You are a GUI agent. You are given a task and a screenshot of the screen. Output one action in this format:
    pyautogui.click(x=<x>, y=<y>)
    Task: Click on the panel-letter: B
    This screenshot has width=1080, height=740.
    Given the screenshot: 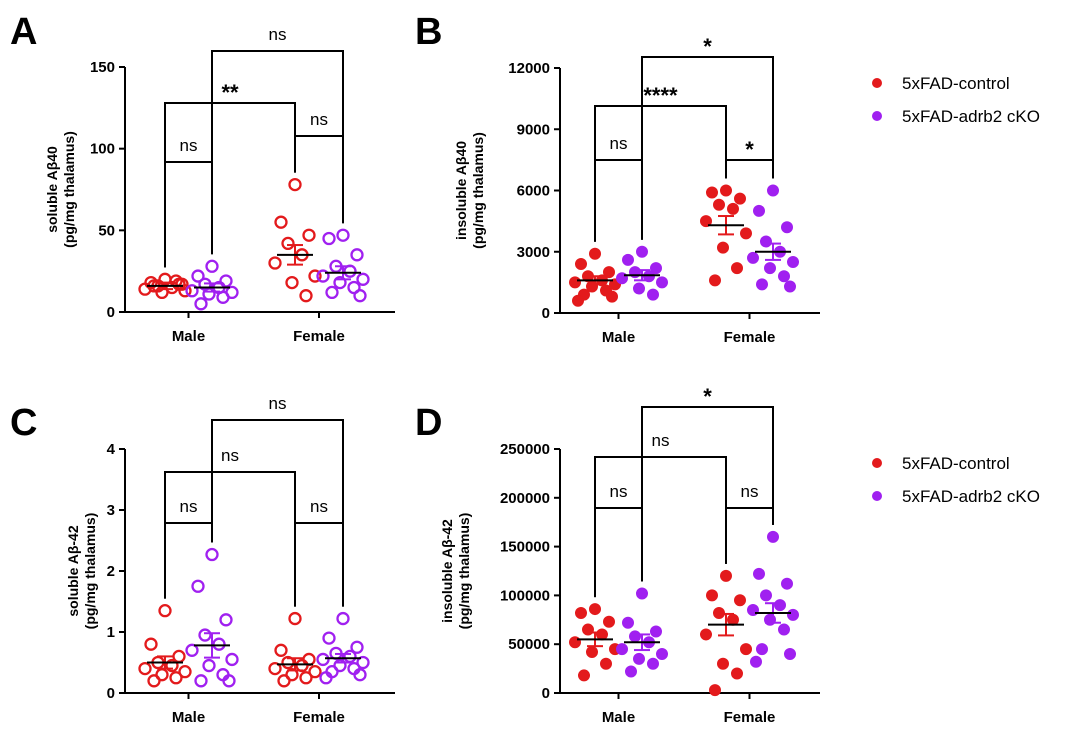 What is the action you would take?
    pyautogui.click(x=428, y=32)
    